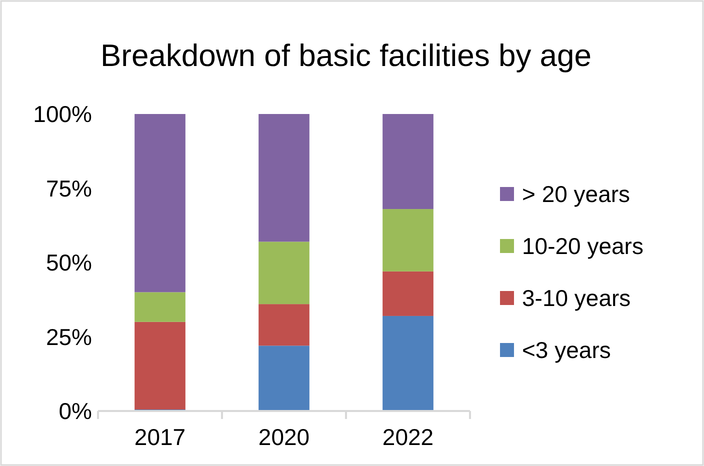  I want to click on x-tick-label: 2020, so click(284, 437).